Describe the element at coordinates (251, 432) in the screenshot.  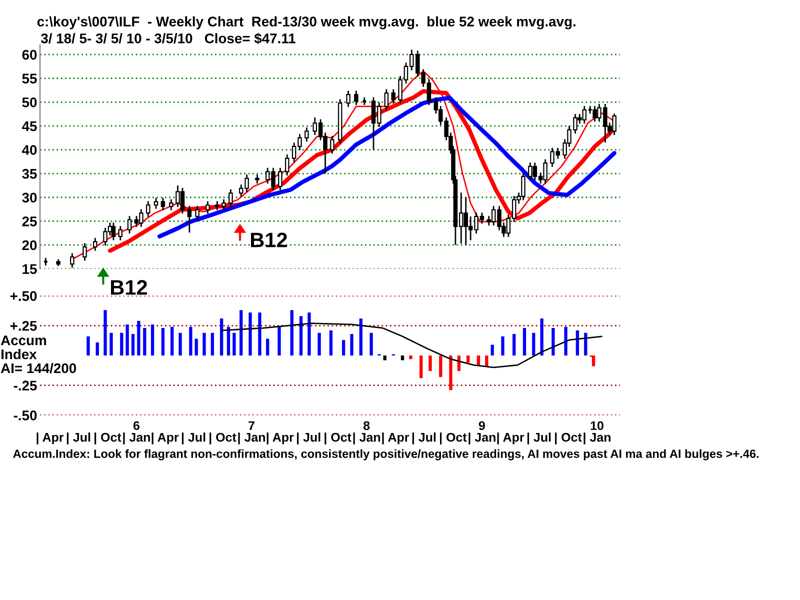
I see `x-tick-label: 7 | Jan` at that location.